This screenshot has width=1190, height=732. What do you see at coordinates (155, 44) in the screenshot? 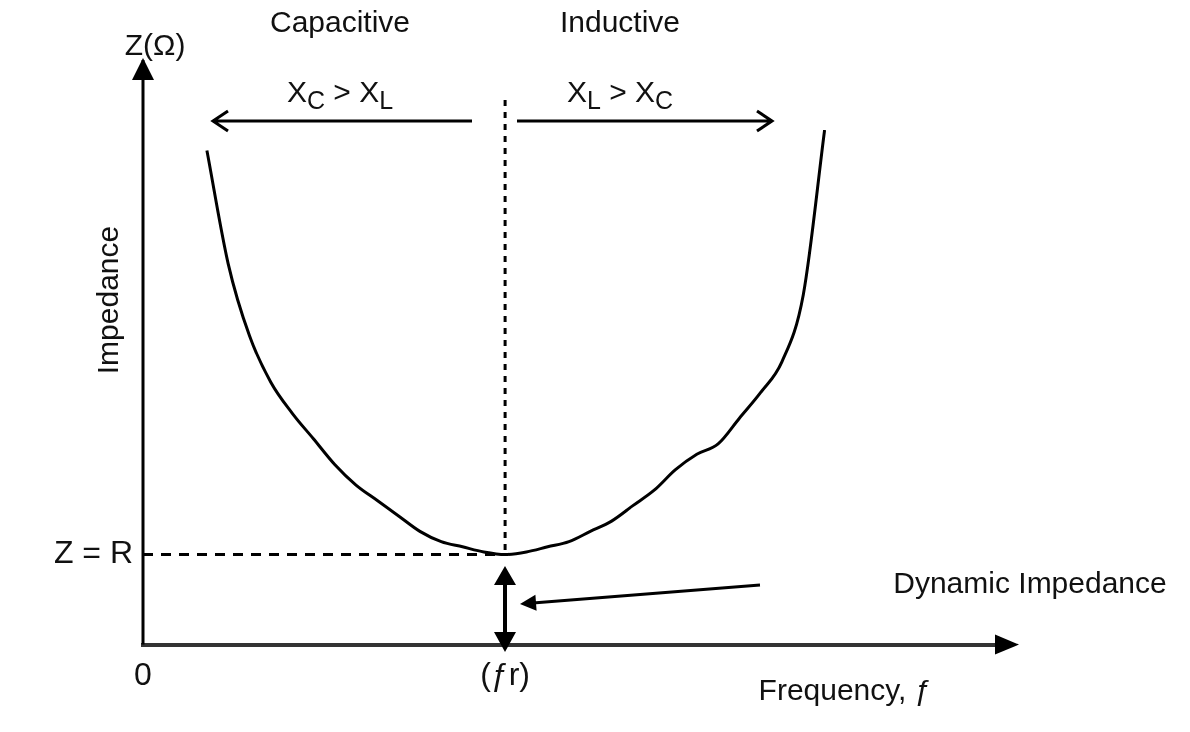
I see `text: Z(Ω)` at bounding box center [155, 44].